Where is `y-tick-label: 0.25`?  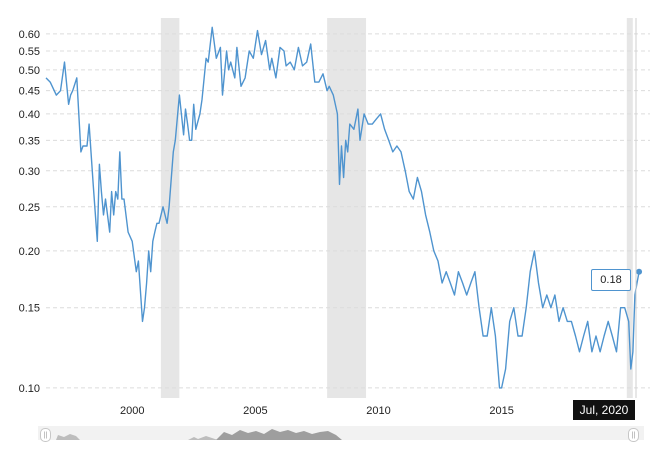 y-tick-label: 0.25 is located at coordinates (29, 208).